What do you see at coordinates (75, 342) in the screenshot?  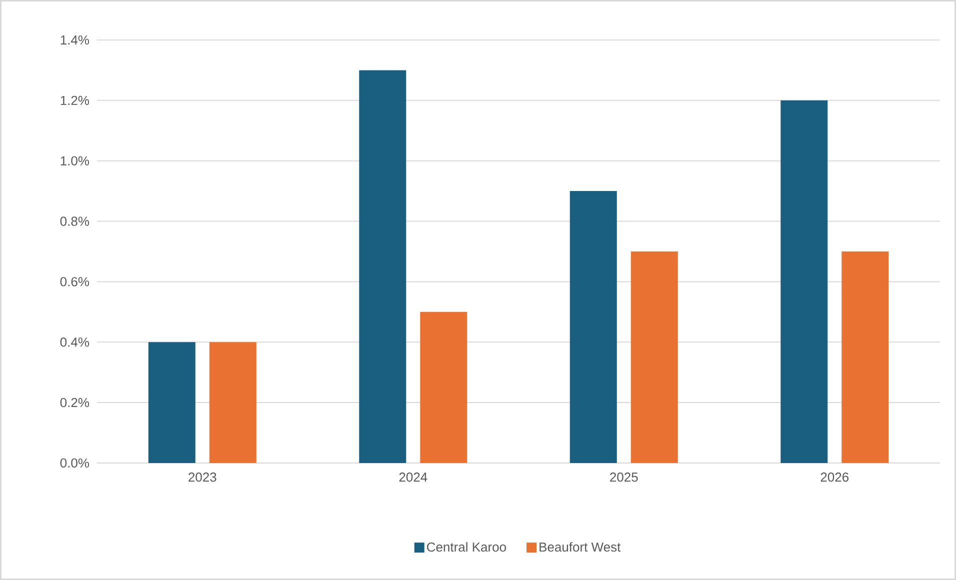 I see `y-tick-label: 0.4%` at bounding box center [75, 342].